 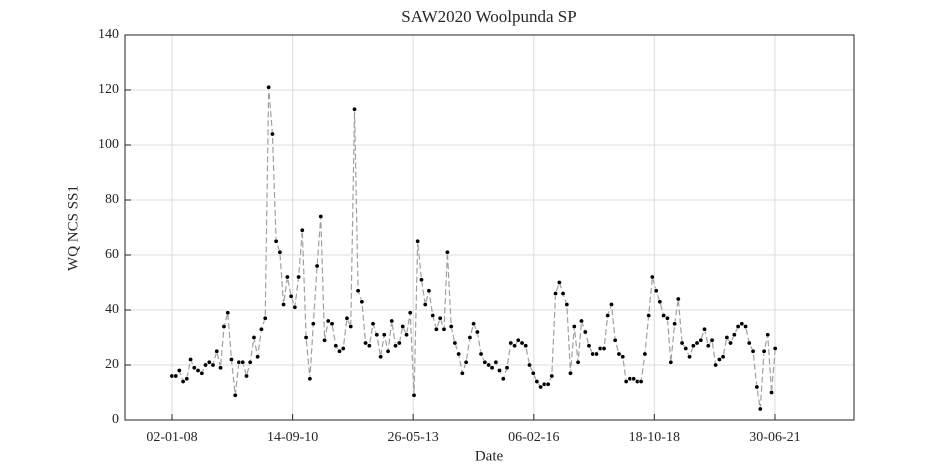 I want to click on y-axis-label: WQ NCS SS1, so click(x=73, y=228).